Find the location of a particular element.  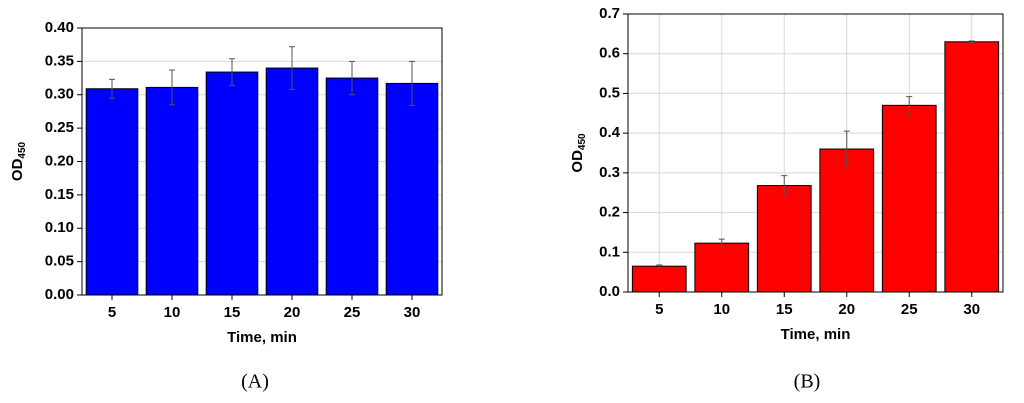

y-tick-label: 0.6 is located at coordinates (609, 53).